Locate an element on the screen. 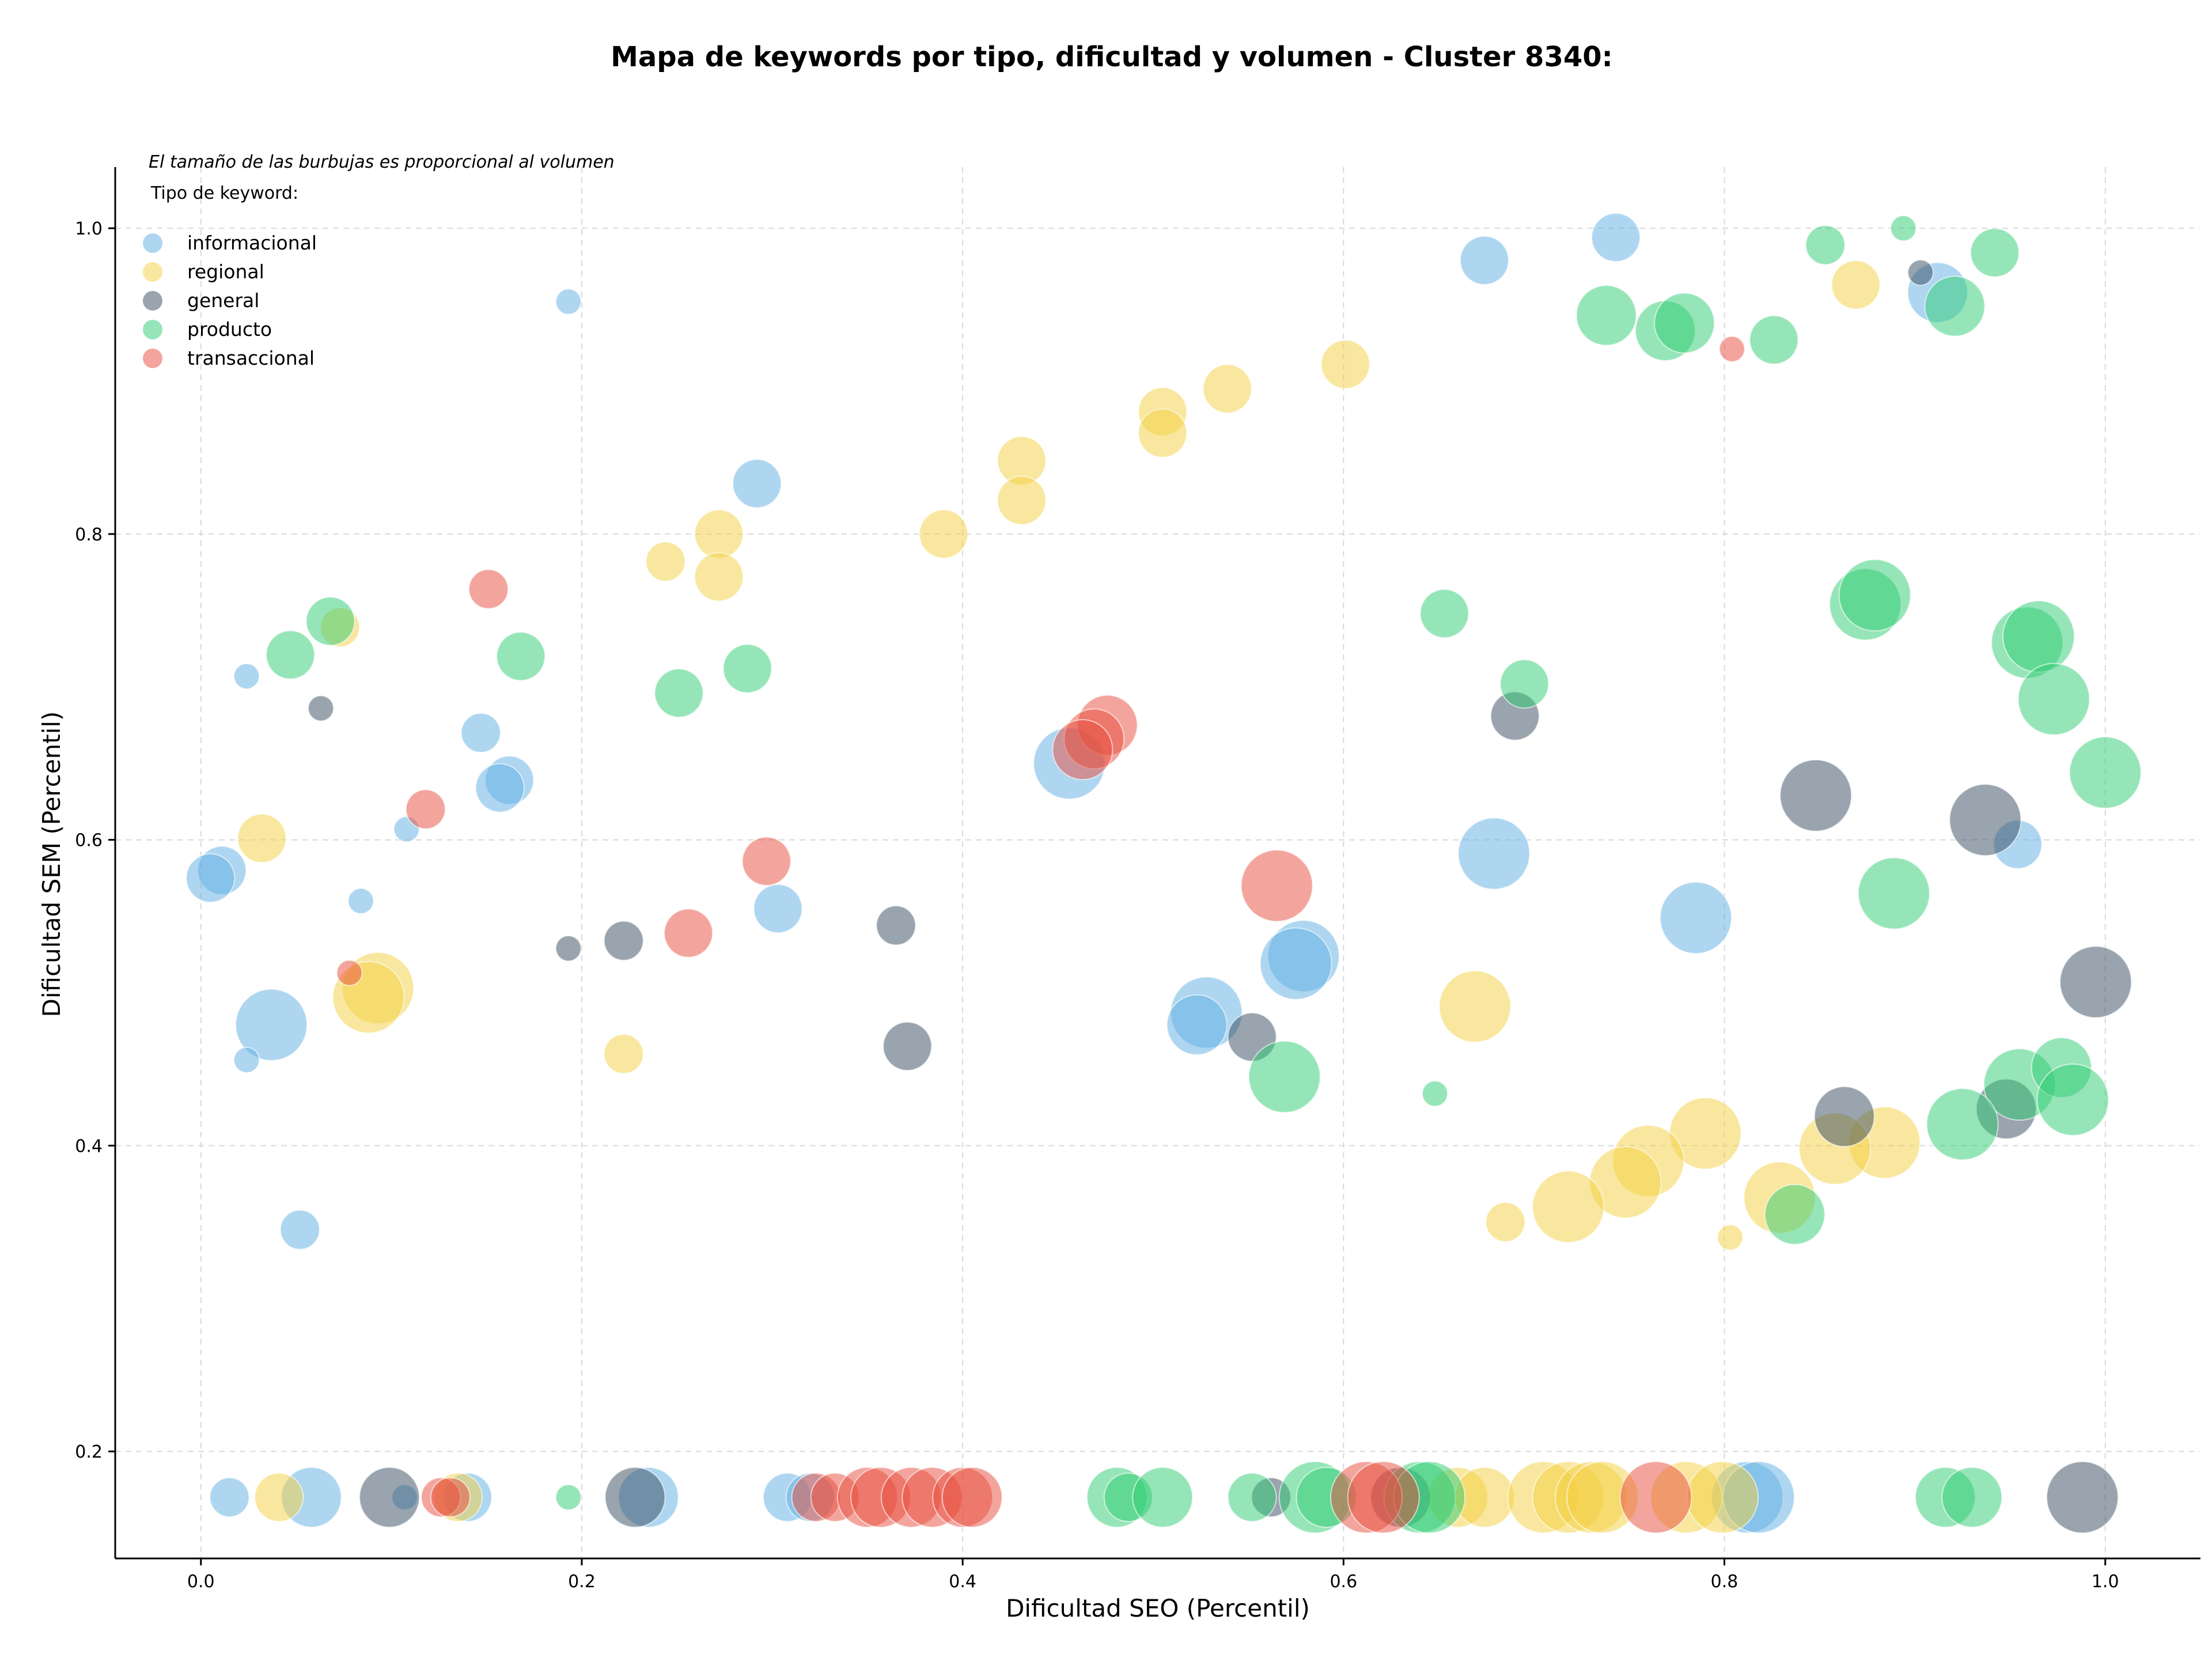 The image size is (2212, 1661). legend-marker-general is located at coordinates (152, 301).